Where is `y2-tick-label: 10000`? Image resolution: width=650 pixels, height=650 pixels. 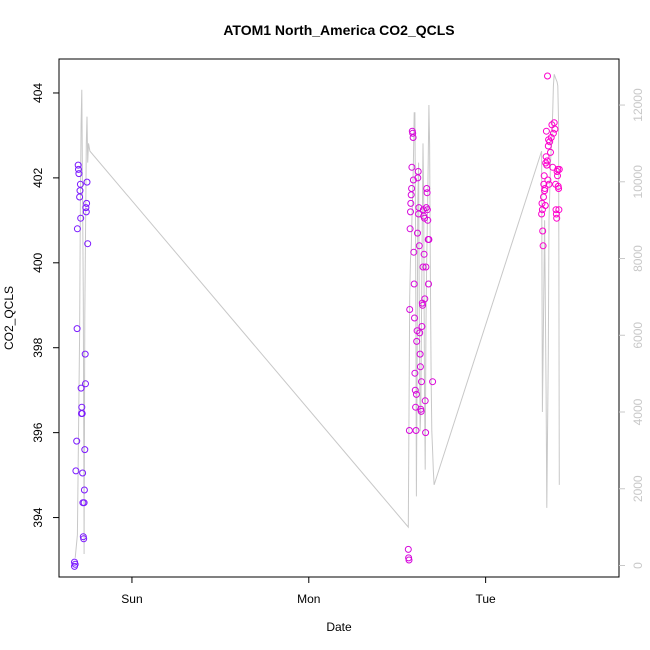
y2-tick-label: 10000 is located at coordinates (638, 182).